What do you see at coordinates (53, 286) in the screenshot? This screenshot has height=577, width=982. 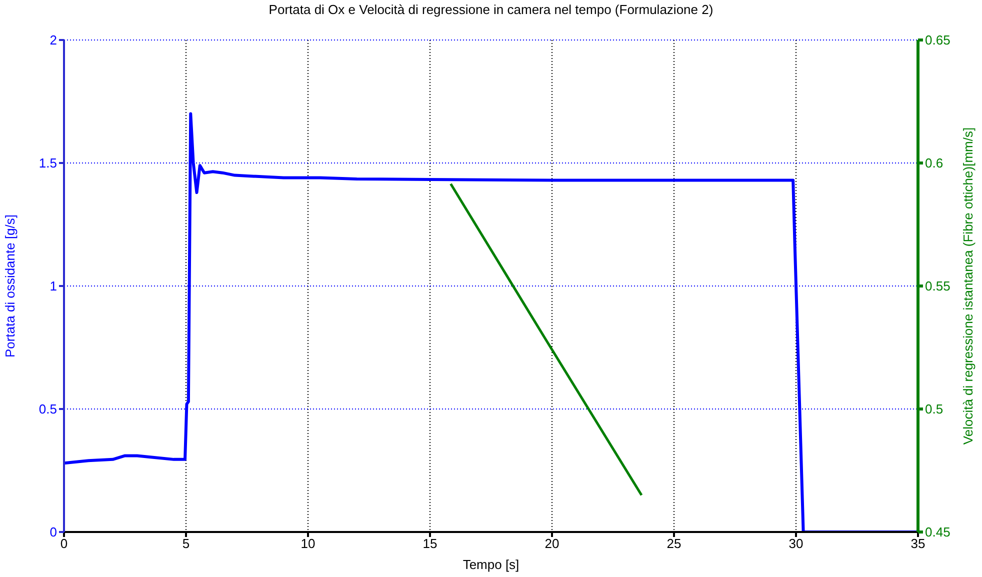 I see `y-tick-label: 1` at bounding box center [53, 286].